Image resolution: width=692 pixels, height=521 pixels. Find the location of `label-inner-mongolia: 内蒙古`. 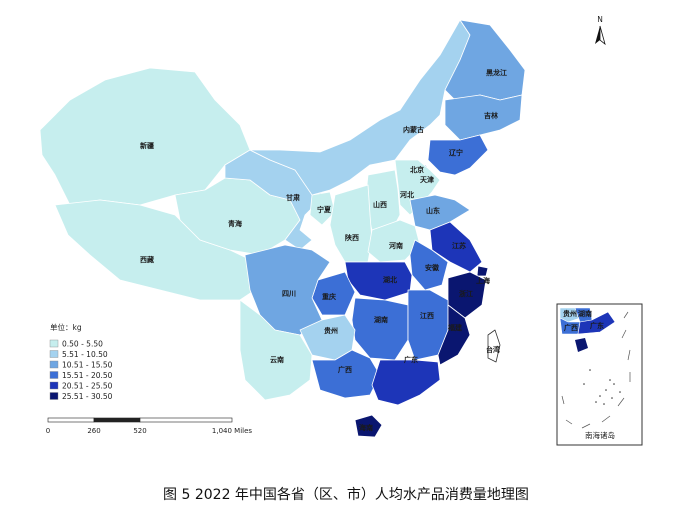

label-inner-mongolia: 内蒙古 is located at coordinates (413, 129).